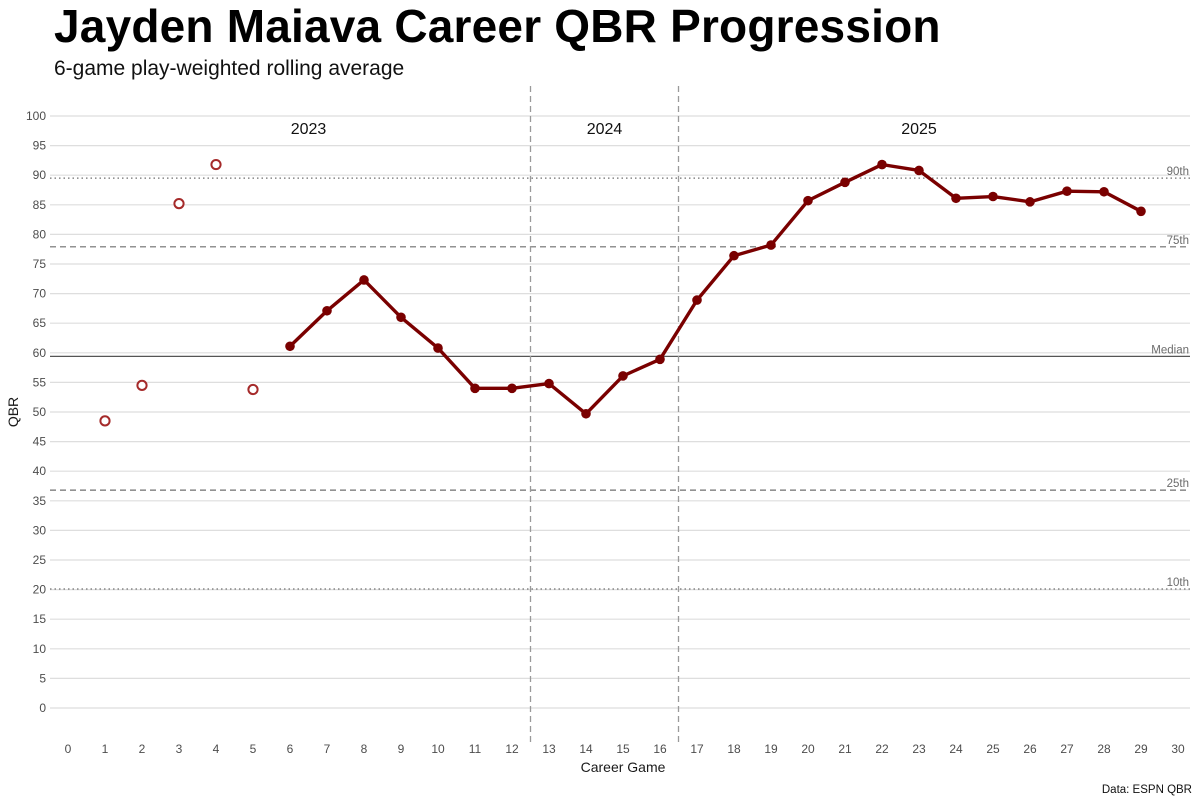 The image size is (1200, 802). Describe the element at coordinates (497, 26) in the screenshot. I see `chart-title: Jayden Maiava Career QBR Progression` at that location.